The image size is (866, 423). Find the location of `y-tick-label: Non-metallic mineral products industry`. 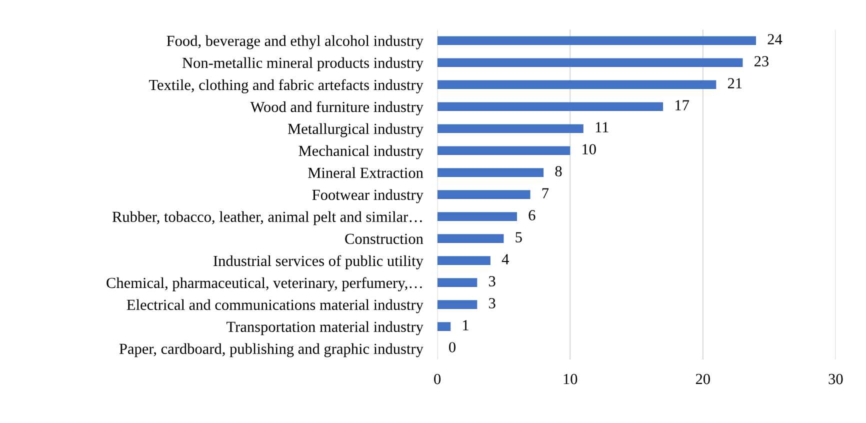

y-tick-label: Non-metallic mineral products industry is located at coordinates (303, 64).